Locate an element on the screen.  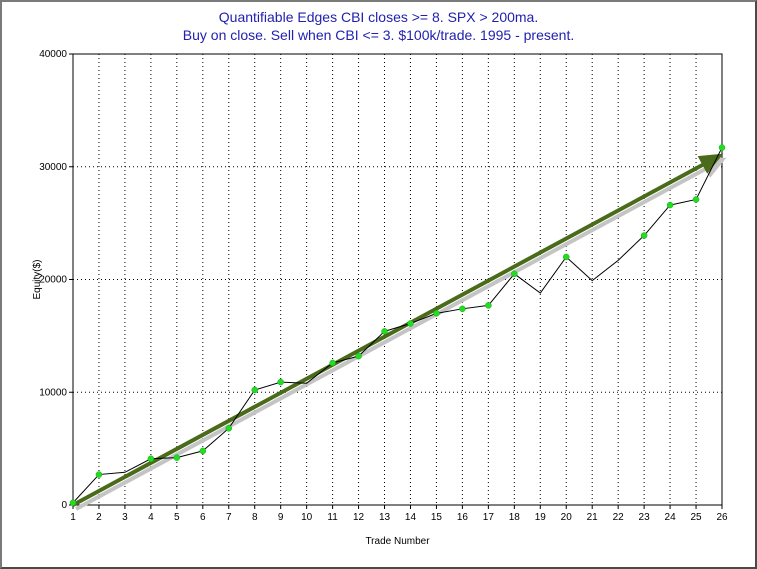
x-tick-label: 22 is located at coordinates (619, 517).